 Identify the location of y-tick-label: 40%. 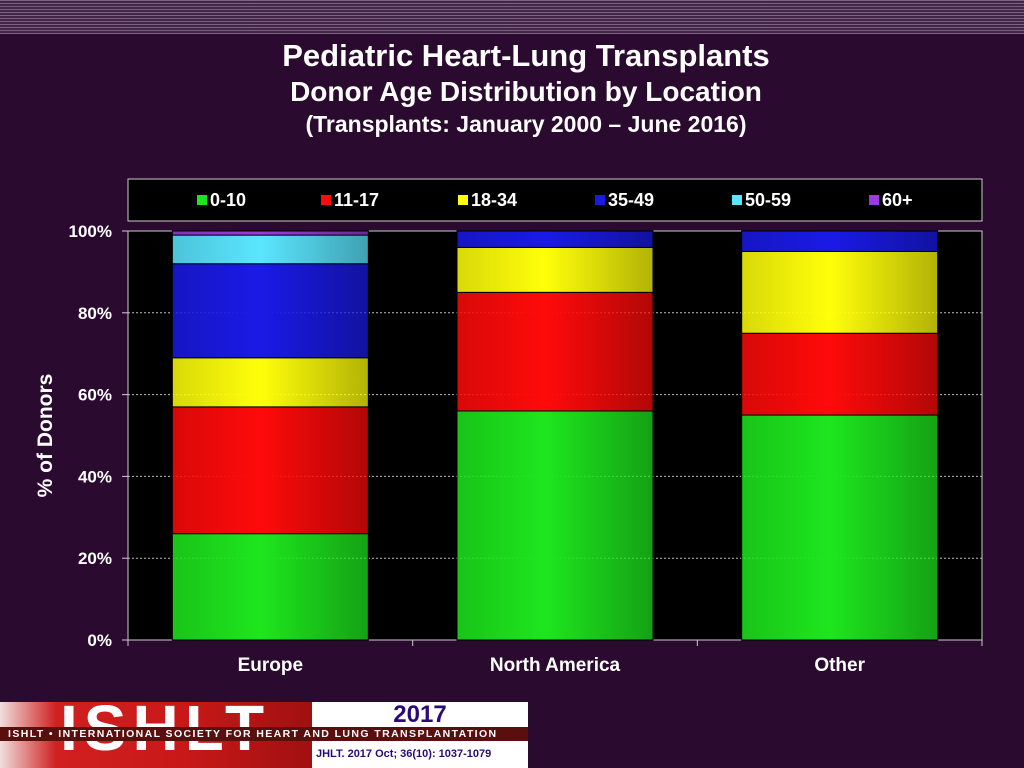
(95, 476).